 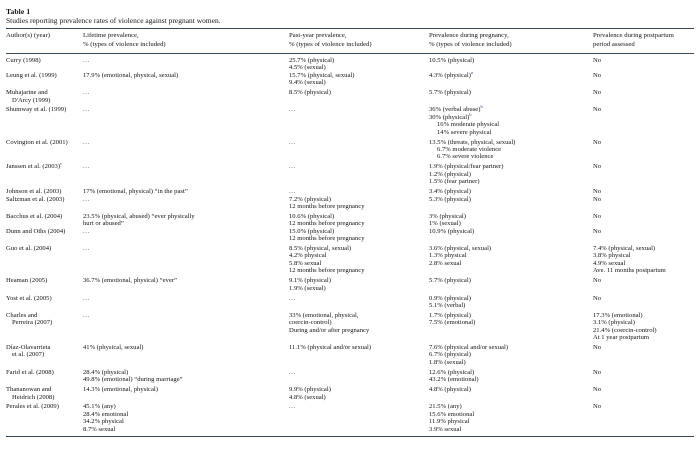 What do you see at coordinates (633, 35) in the screenshot?
I see `column-header-postpartum-line1: Prevalence during postpartum` at bounding box center [633, 35].